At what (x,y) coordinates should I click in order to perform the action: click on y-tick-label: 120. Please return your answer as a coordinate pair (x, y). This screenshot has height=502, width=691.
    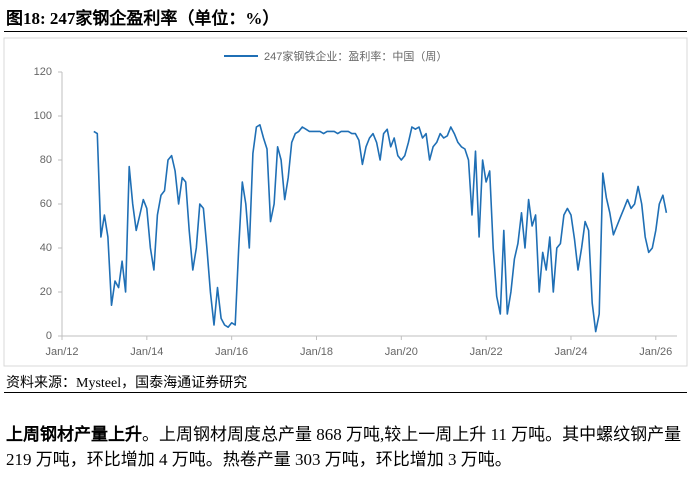
    Looking at the image, I should click on (43, 72).